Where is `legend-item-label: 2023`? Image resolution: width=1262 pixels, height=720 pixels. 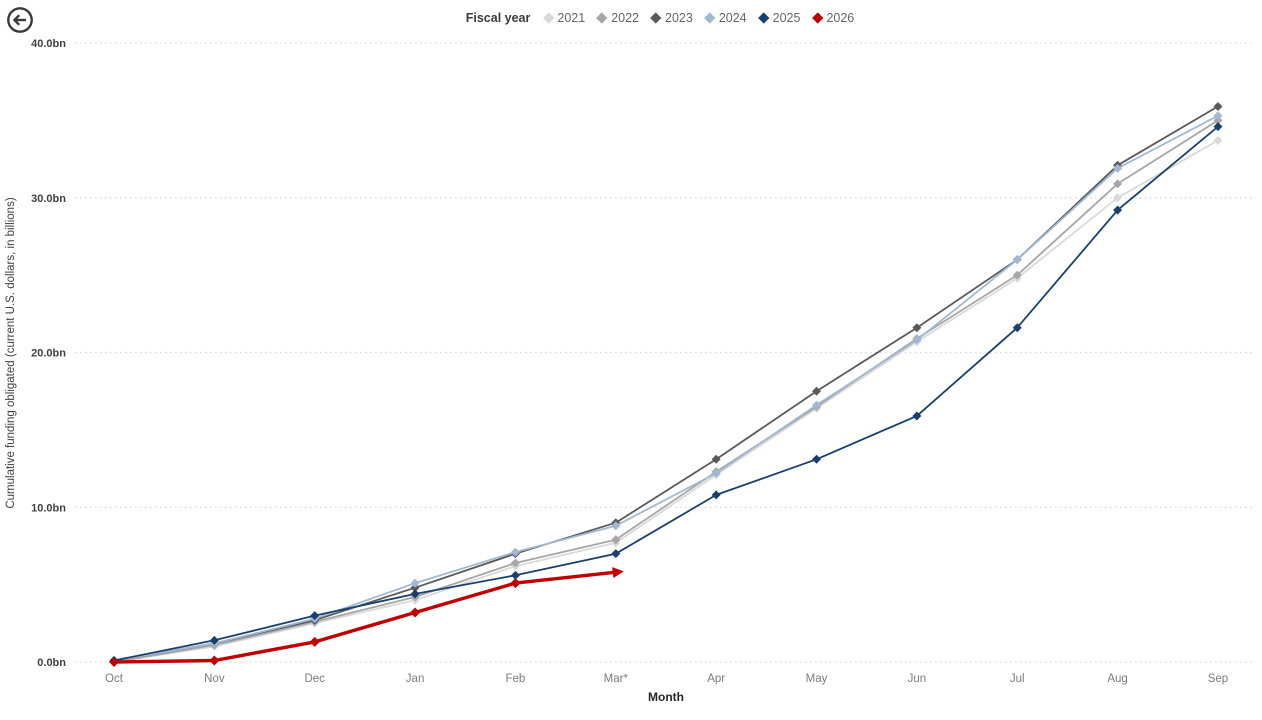 legend-item-label: 2023 is located at coordinates (679, 18).